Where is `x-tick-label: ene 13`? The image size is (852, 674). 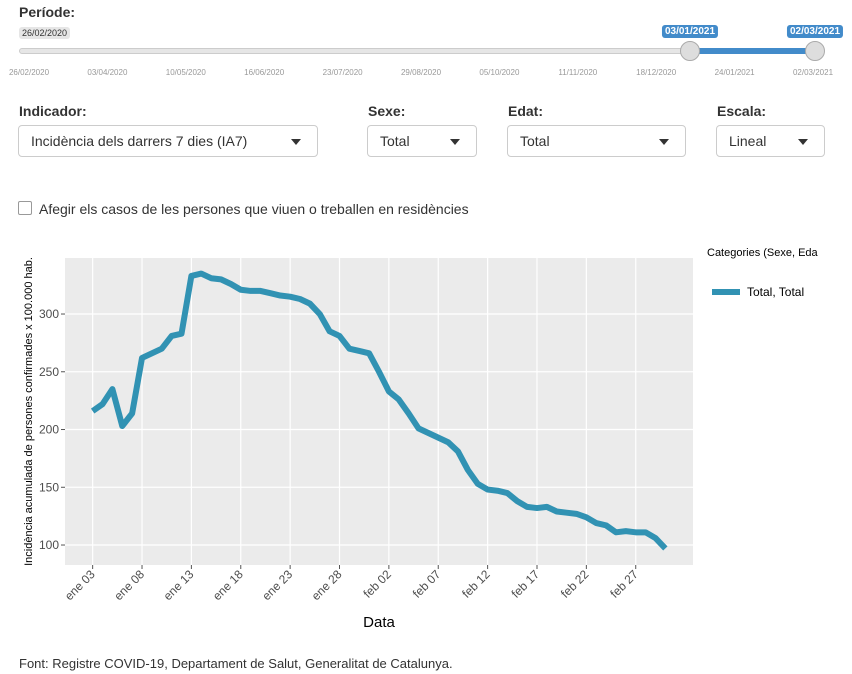
x-tick-label: ene 13 is located at coordinates (179, 585).